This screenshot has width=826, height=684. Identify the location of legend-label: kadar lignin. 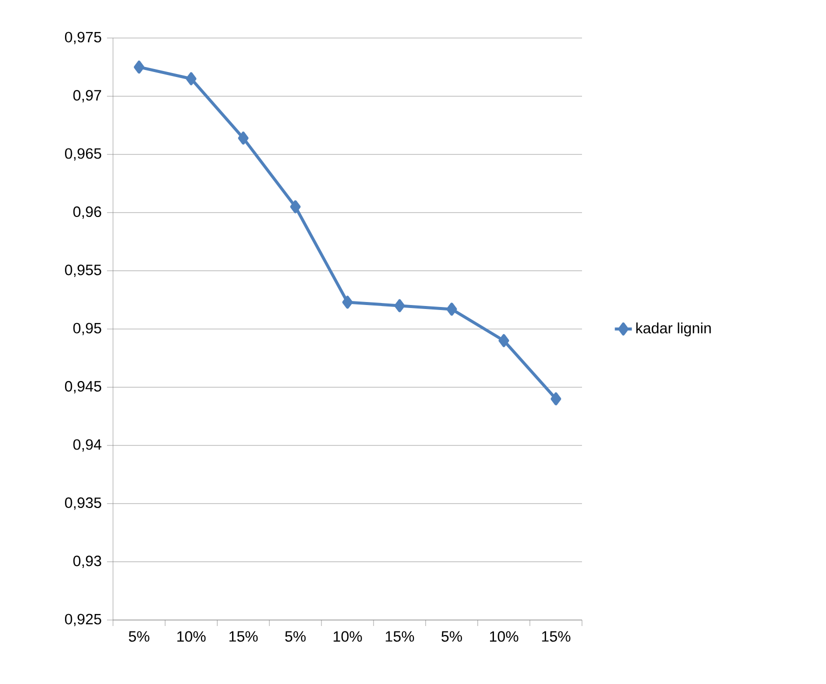
(673, 329).